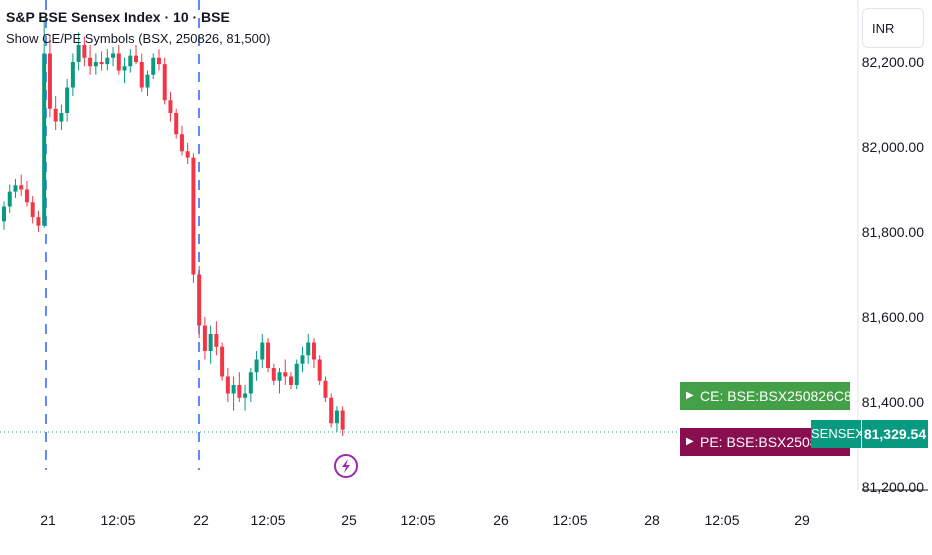  What do you see at coordinates (346, 466) in the screenshot?
I see `lightning-bolt-glyph` at bounding box center [346, 466].